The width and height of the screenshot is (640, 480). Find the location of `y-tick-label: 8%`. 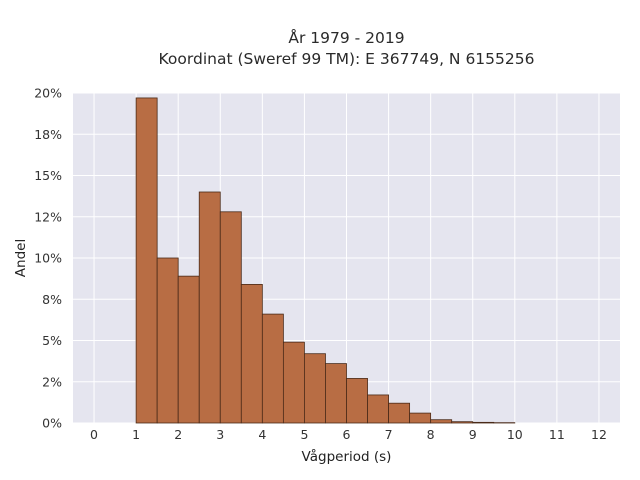

y-tick-label: 8% is located at coordinates (52, 299).